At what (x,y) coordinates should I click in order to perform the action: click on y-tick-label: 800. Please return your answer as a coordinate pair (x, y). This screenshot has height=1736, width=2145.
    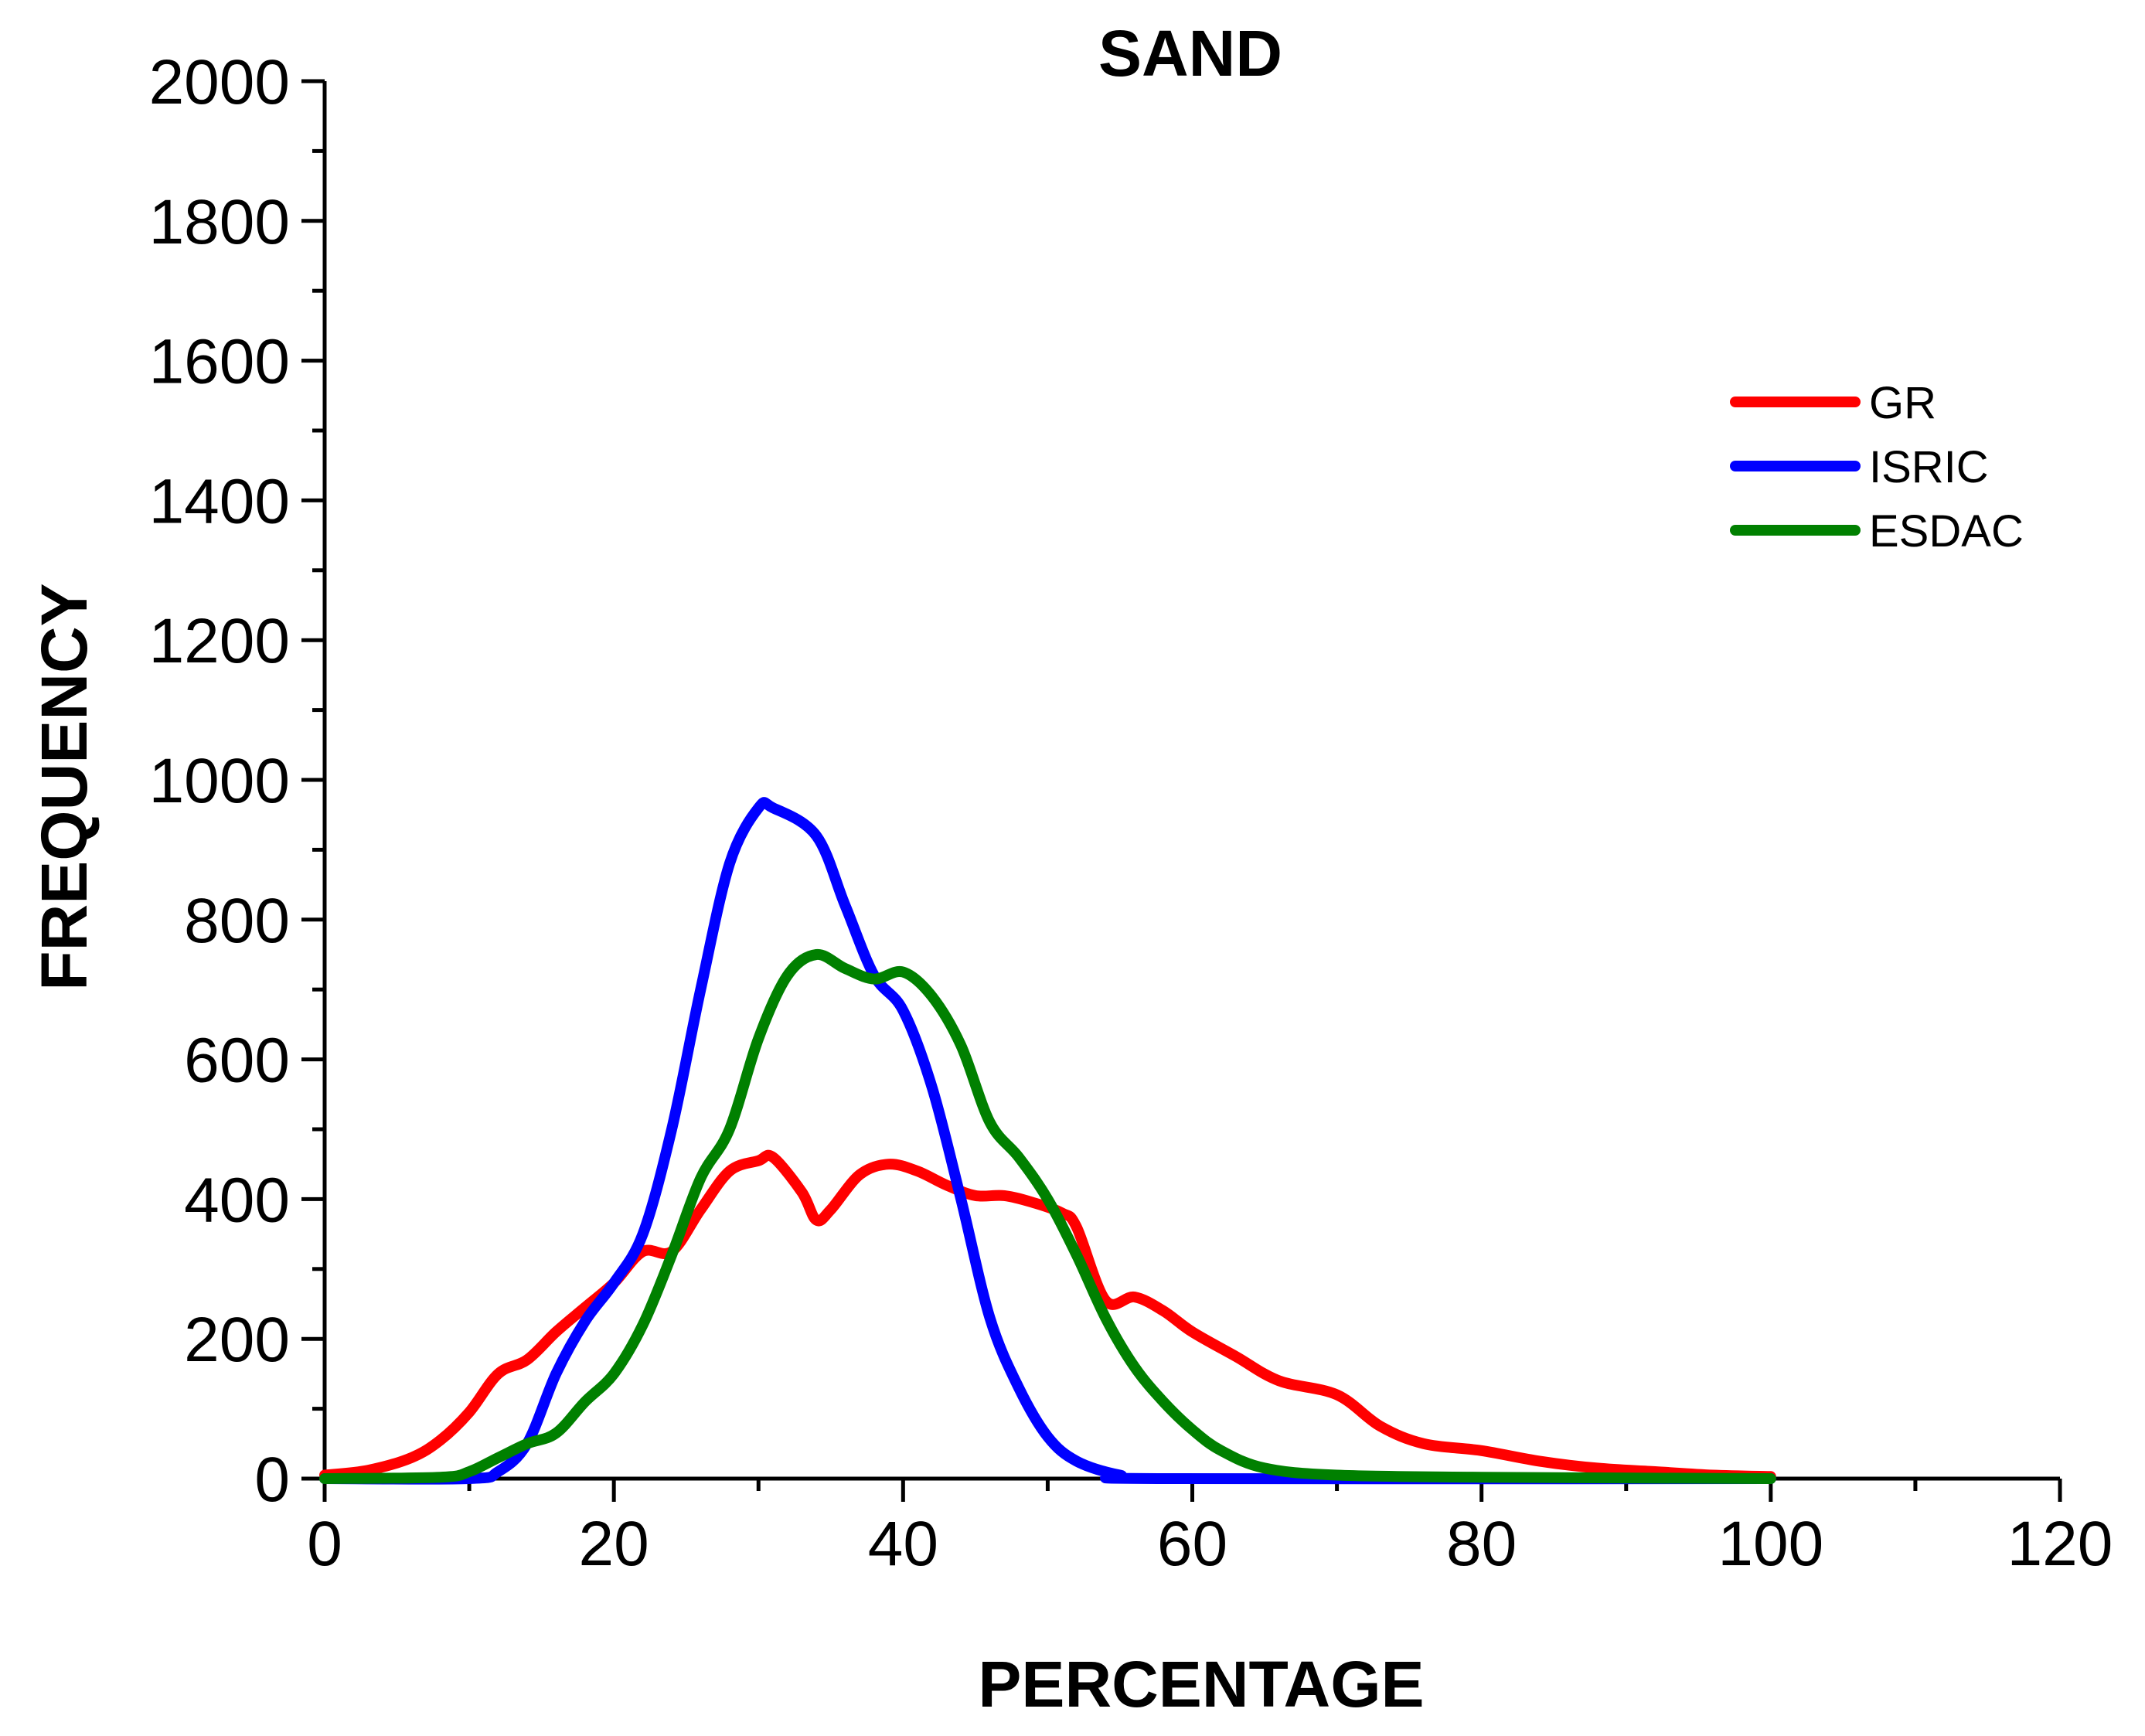
    Looking at the image, I should click on (237, 921).